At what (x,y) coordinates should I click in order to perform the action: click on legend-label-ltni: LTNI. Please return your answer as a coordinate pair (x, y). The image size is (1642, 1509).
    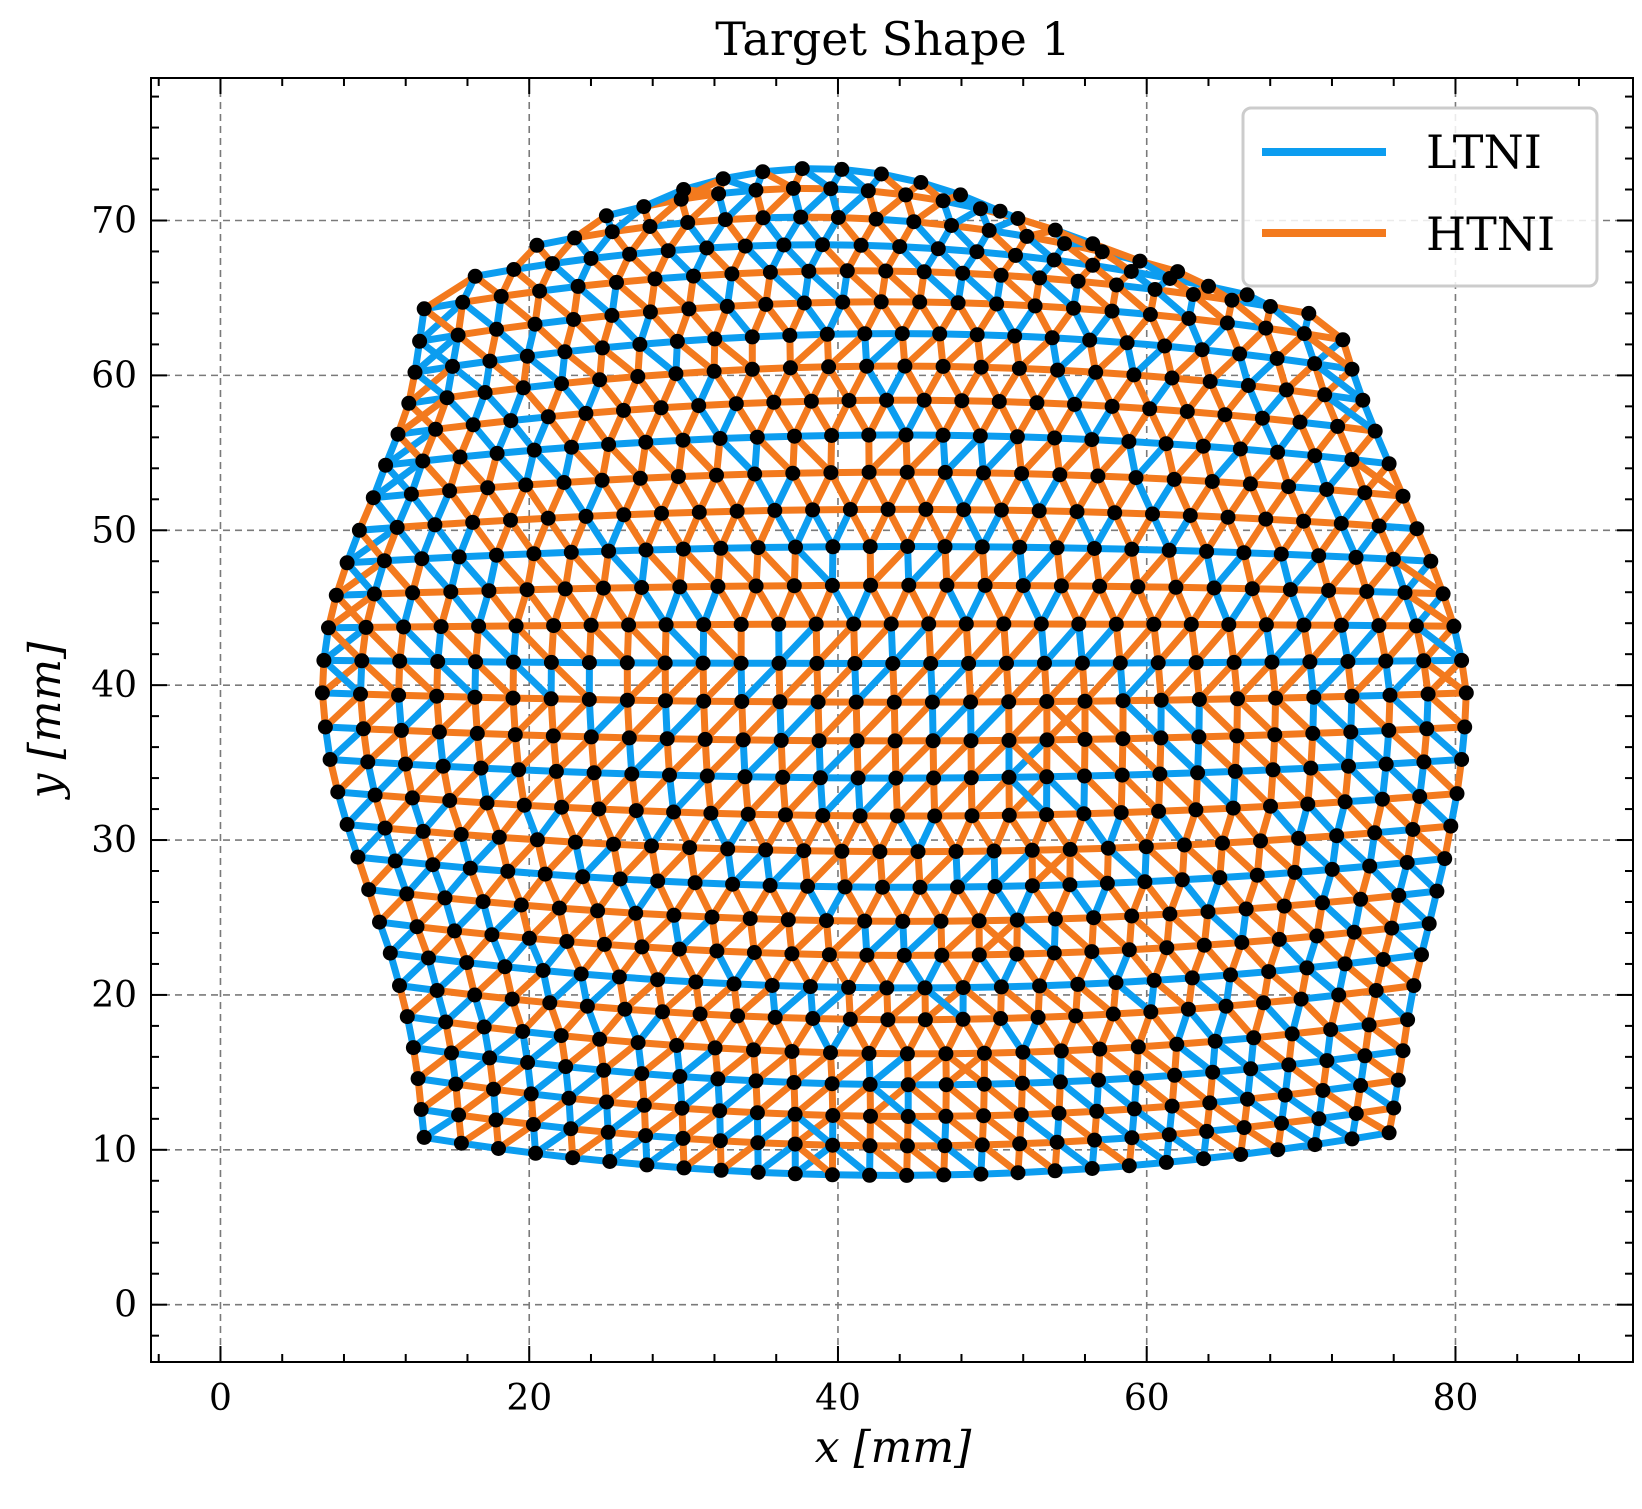
    Looking at the image, I should click on (1484, 152).